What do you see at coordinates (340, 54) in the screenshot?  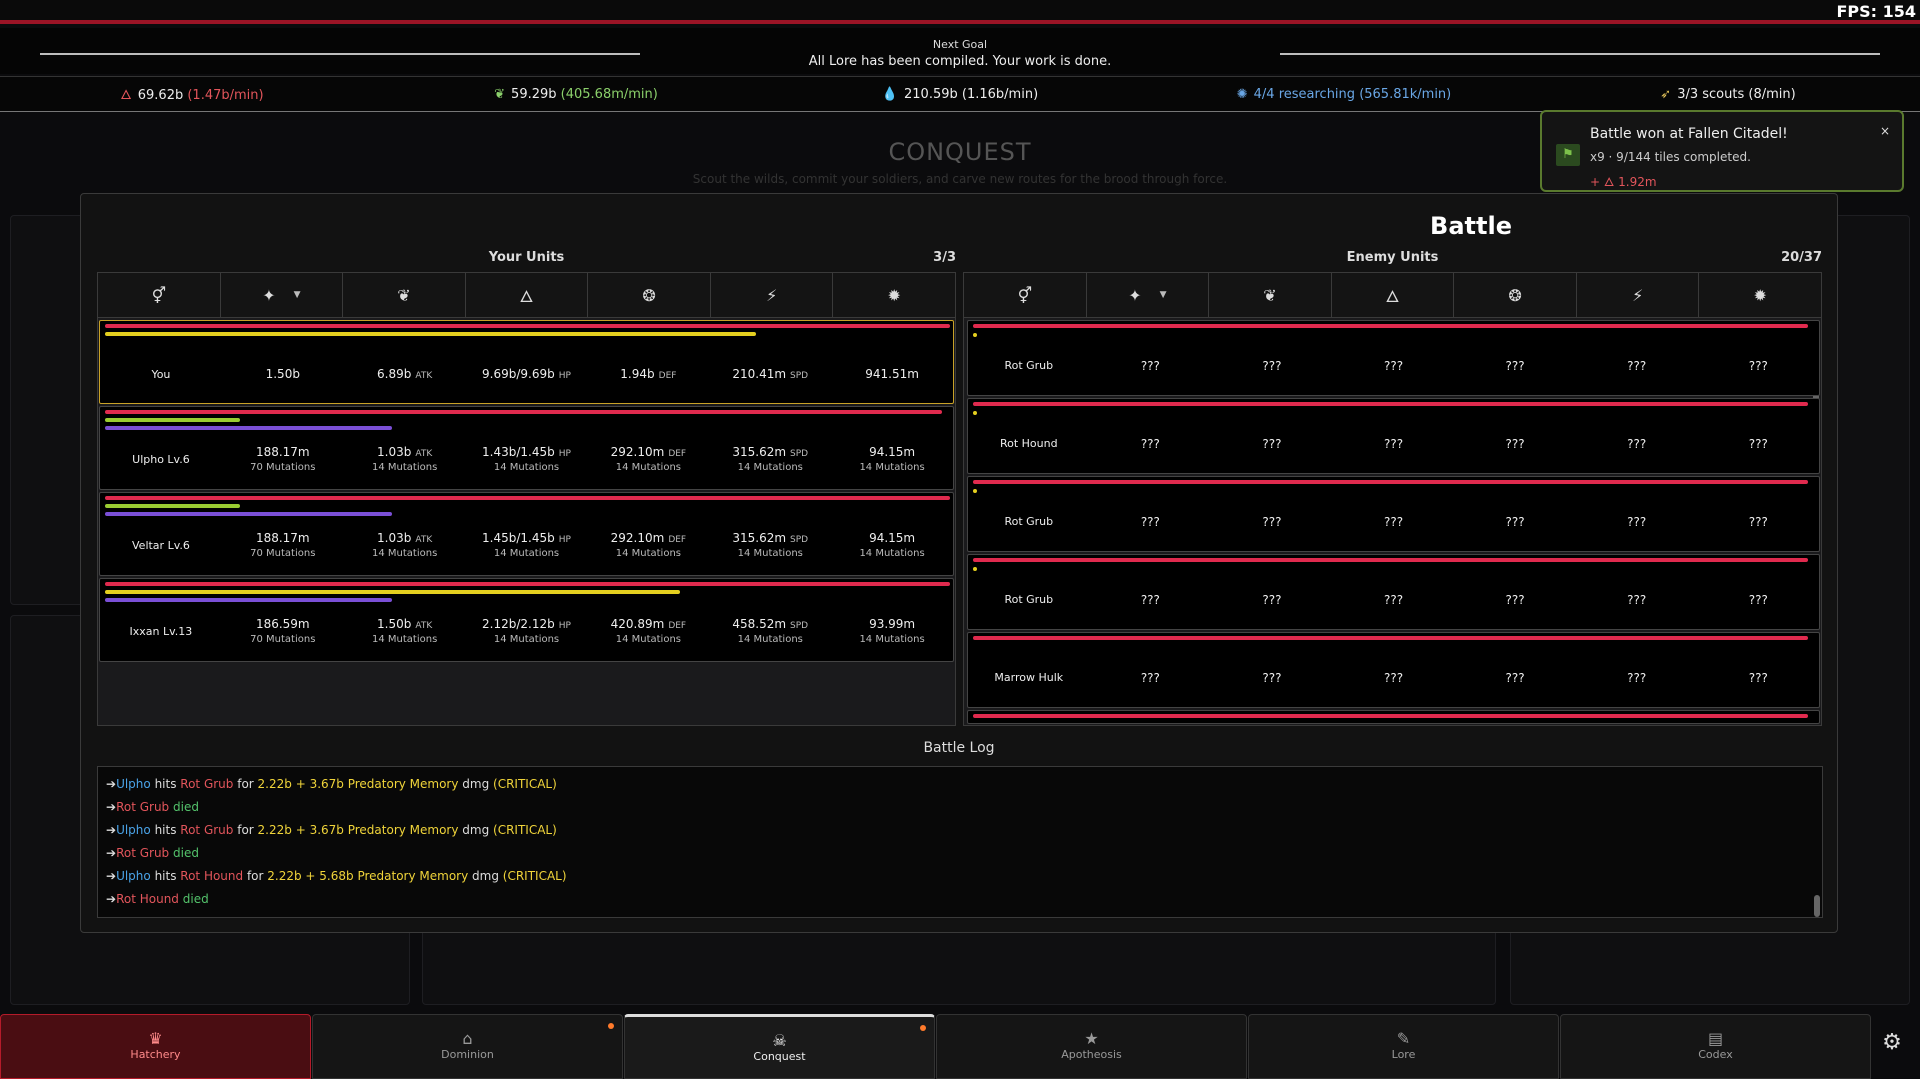 I see `goal-divider-left` at bounding box center [340, 54].